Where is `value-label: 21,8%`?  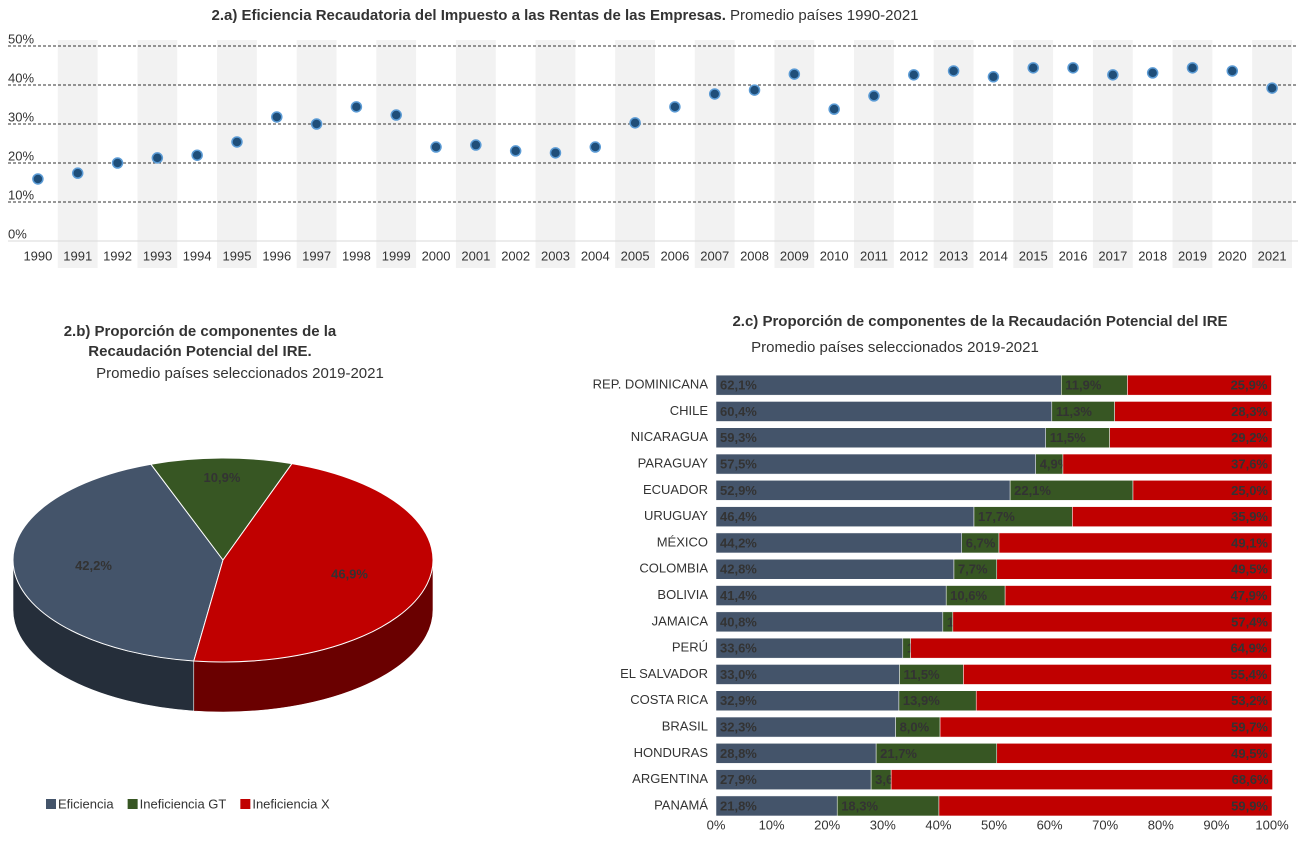 value-label: 21,8% is located at coordinates (738, 805).